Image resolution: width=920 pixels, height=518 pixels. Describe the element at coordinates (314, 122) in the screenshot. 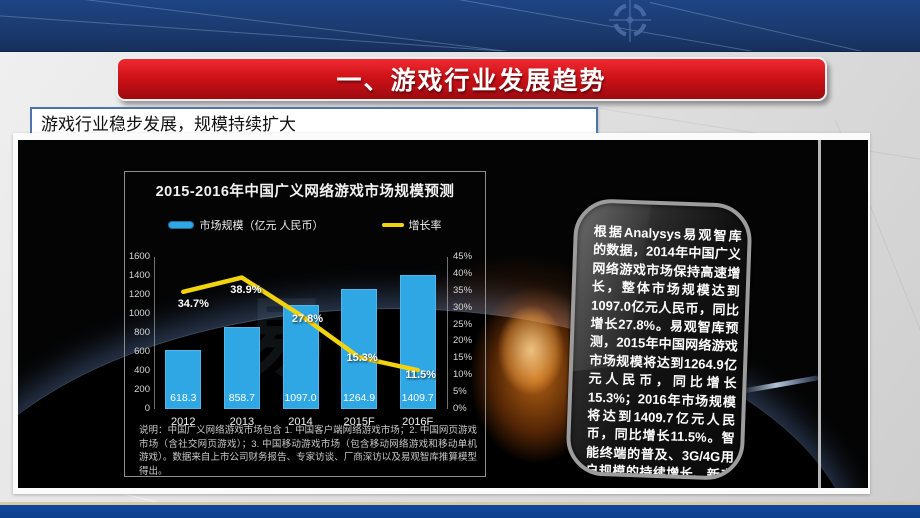

I see `subtitle-box: 游戏行业稳步发展，规模持续扩大` at that location.